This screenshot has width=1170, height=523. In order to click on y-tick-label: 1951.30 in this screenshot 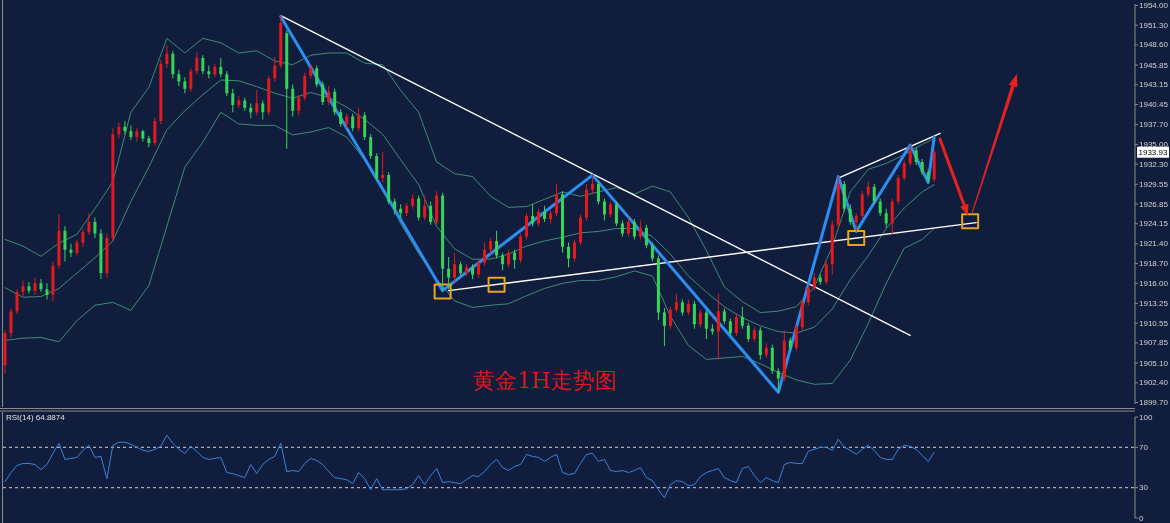, I will do `click(1154, 25)`.